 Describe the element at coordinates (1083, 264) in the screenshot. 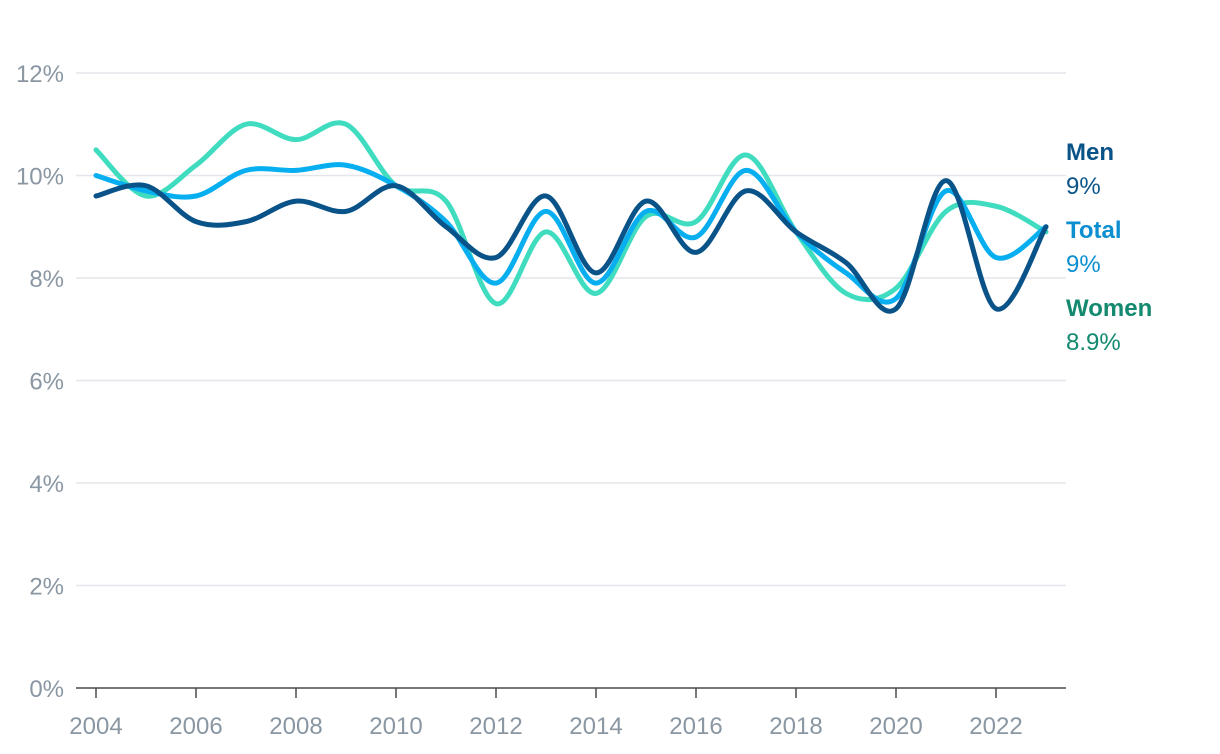

I see `end-label-value-total: 9%` at that location.